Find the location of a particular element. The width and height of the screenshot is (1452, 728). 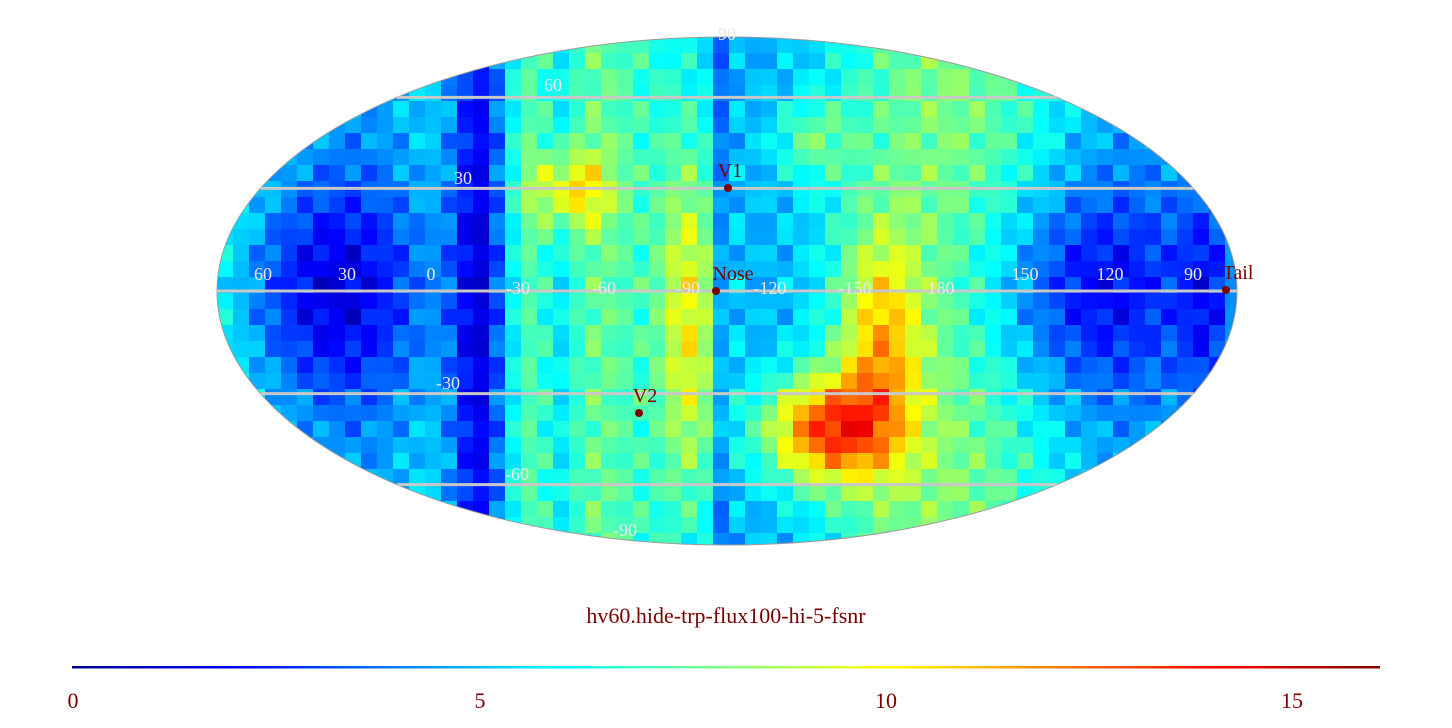

latitude-label: -30 is located at coordinates (448, 383).